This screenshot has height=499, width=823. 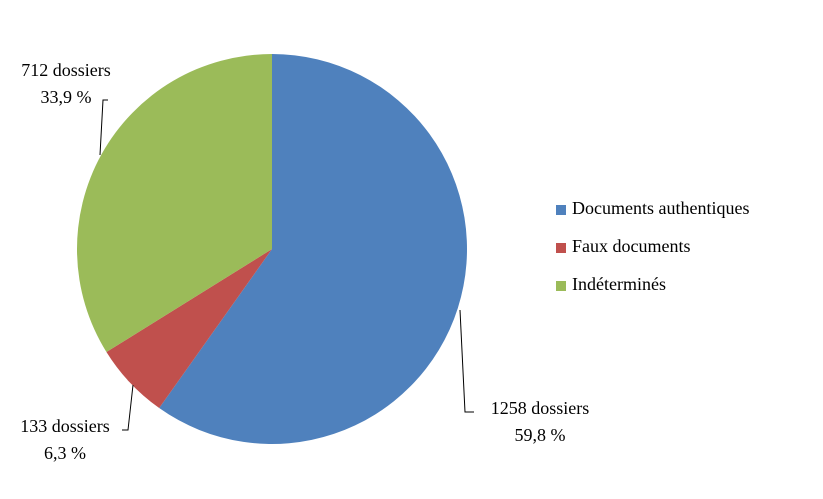 I want to click on percent-label: 33,9 %, so click(x=66, y=97).